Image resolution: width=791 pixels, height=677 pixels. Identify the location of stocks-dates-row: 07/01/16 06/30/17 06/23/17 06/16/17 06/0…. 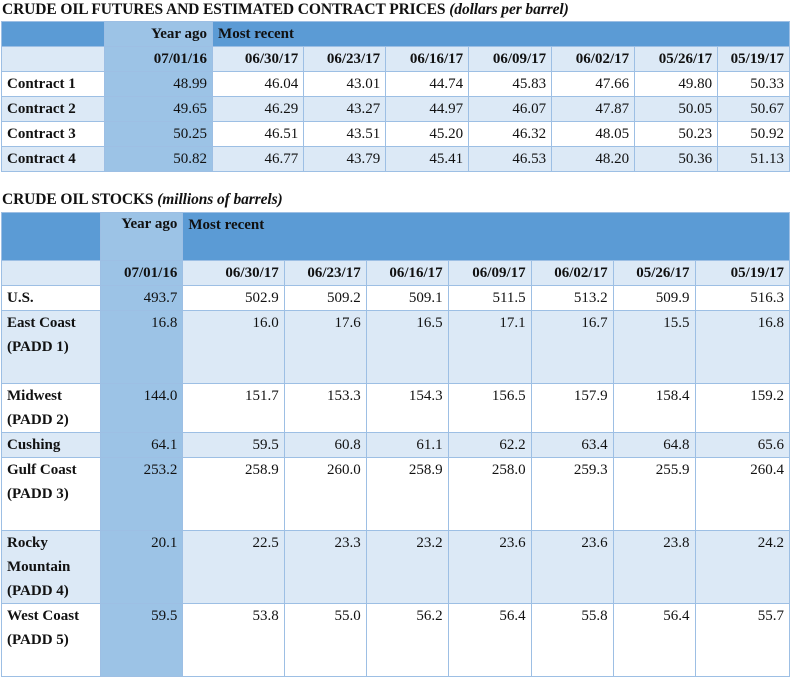
(395, 273).